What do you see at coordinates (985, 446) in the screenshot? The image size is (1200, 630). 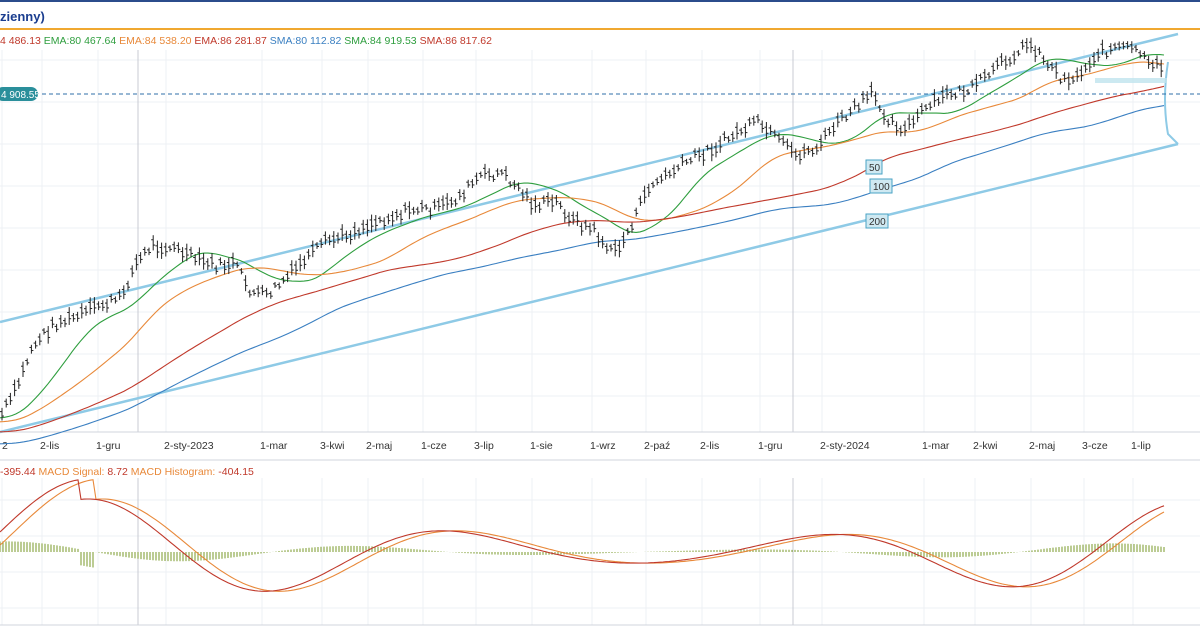 I see `x-tick-label: 2-kwi` at bounding box center [985, 446].